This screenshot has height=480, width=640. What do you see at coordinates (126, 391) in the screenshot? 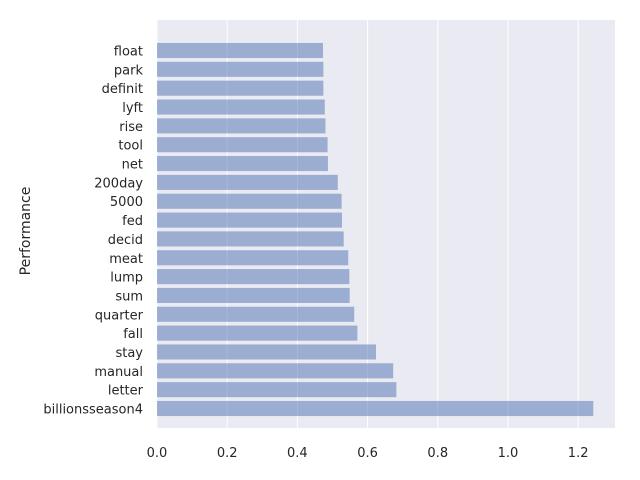
I see `y-tick-label: letter` at bounding box center [126, 391].